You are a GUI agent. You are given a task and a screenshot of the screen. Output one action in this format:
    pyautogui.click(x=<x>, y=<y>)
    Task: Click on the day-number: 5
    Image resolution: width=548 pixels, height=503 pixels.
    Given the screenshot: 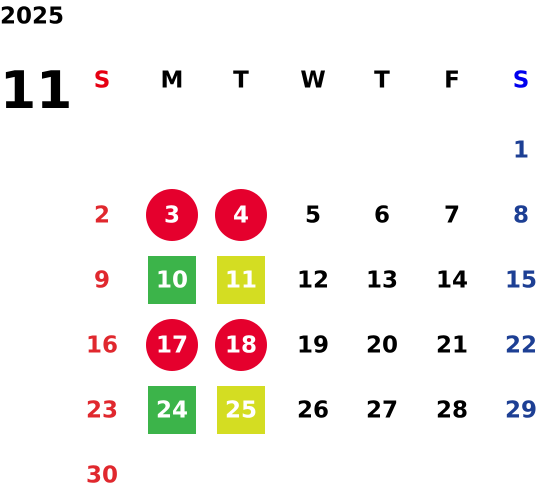 What is the action you would take?
    pyautogui.click(x=313, y=216)
    